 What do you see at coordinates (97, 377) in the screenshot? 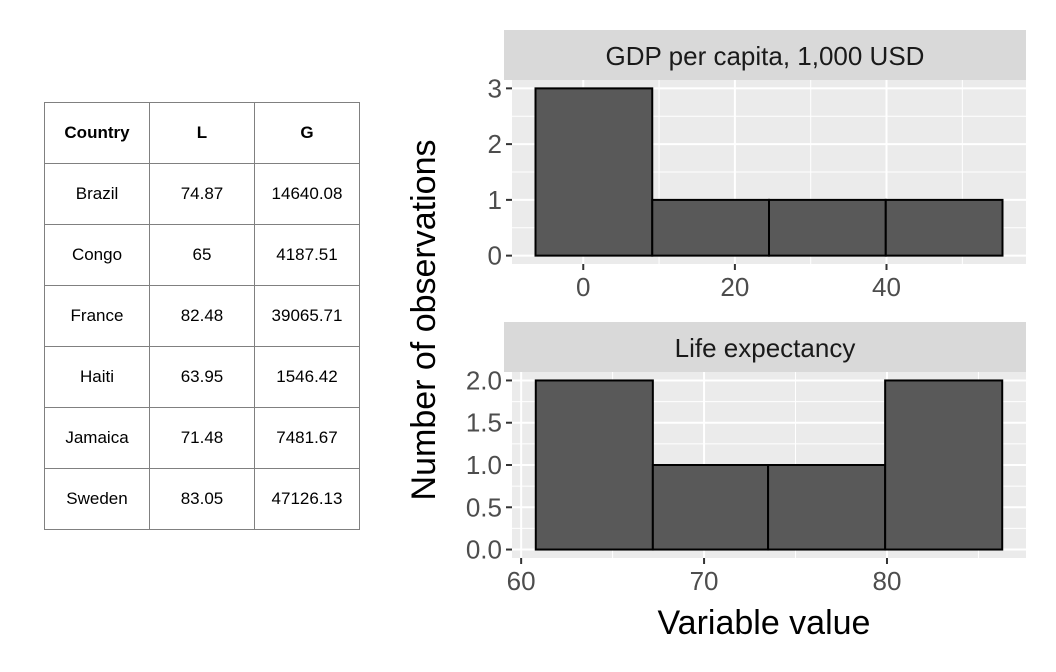
I see `cell-country: Haiti` at bounding box center [97, 377].